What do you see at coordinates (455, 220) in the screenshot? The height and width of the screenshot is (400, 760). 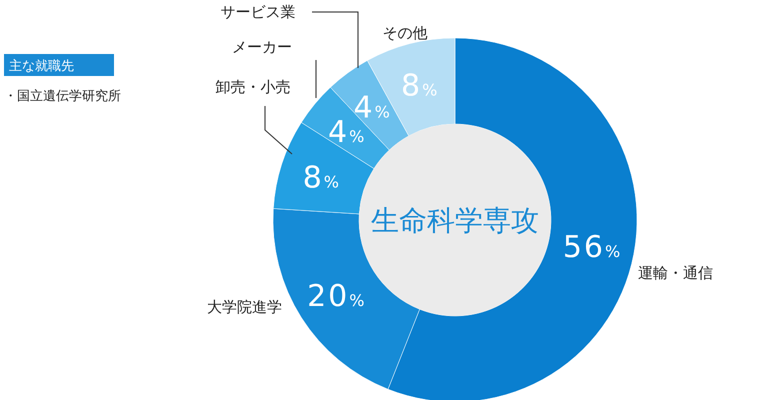 I see `text: 生命科学専攻` at bounding box center [455, 220].